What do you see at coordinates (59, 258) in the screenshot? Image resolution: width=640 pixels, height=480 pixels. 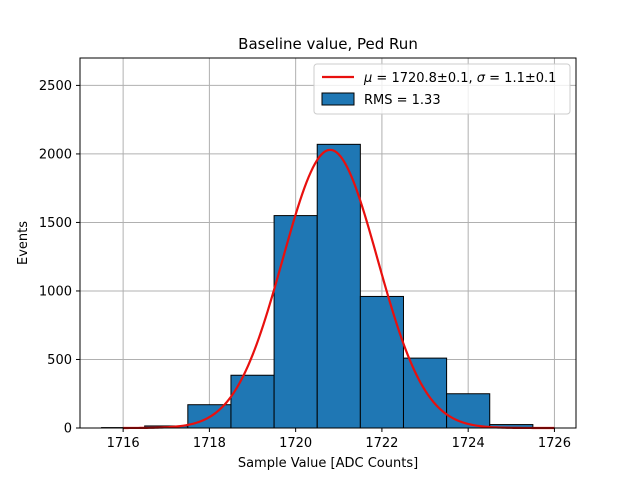 I see `y-axis-ticks: 0 500 1000 1500 2000 2500` at bounding box center [59, 258].